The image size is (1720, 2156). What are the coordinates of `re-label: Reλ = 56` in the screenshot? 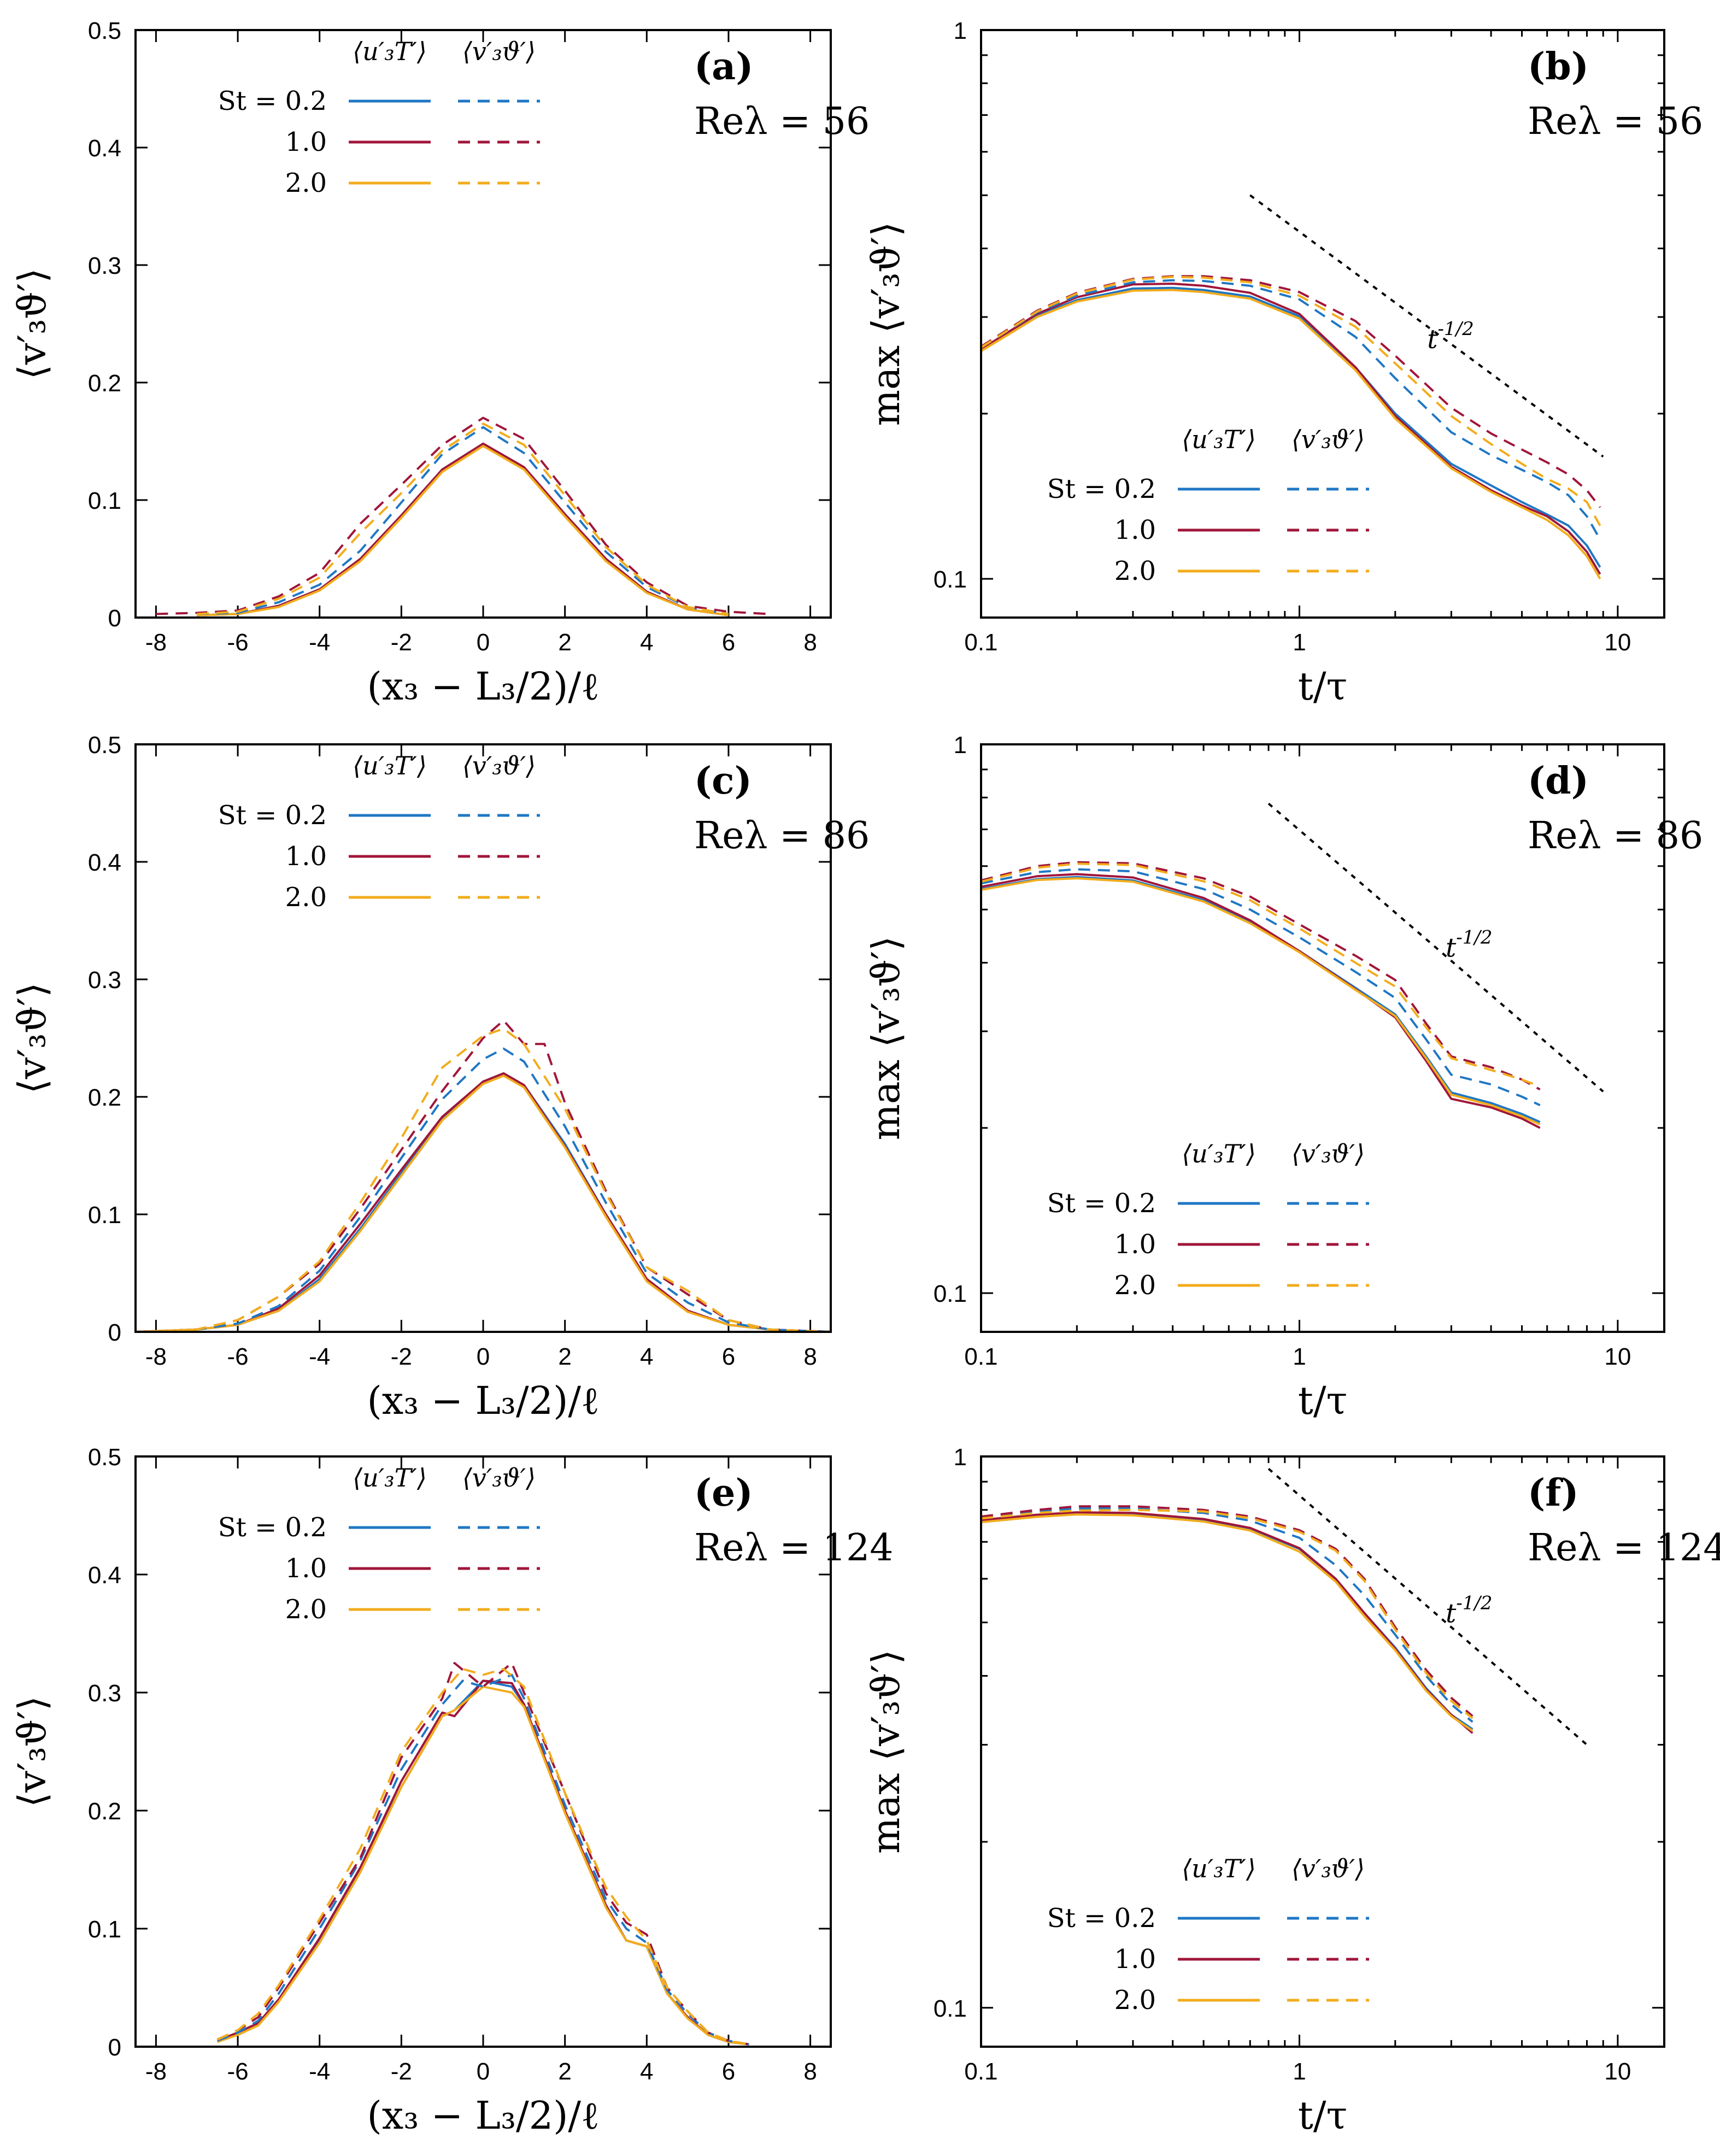 It's located at (1615, 122).